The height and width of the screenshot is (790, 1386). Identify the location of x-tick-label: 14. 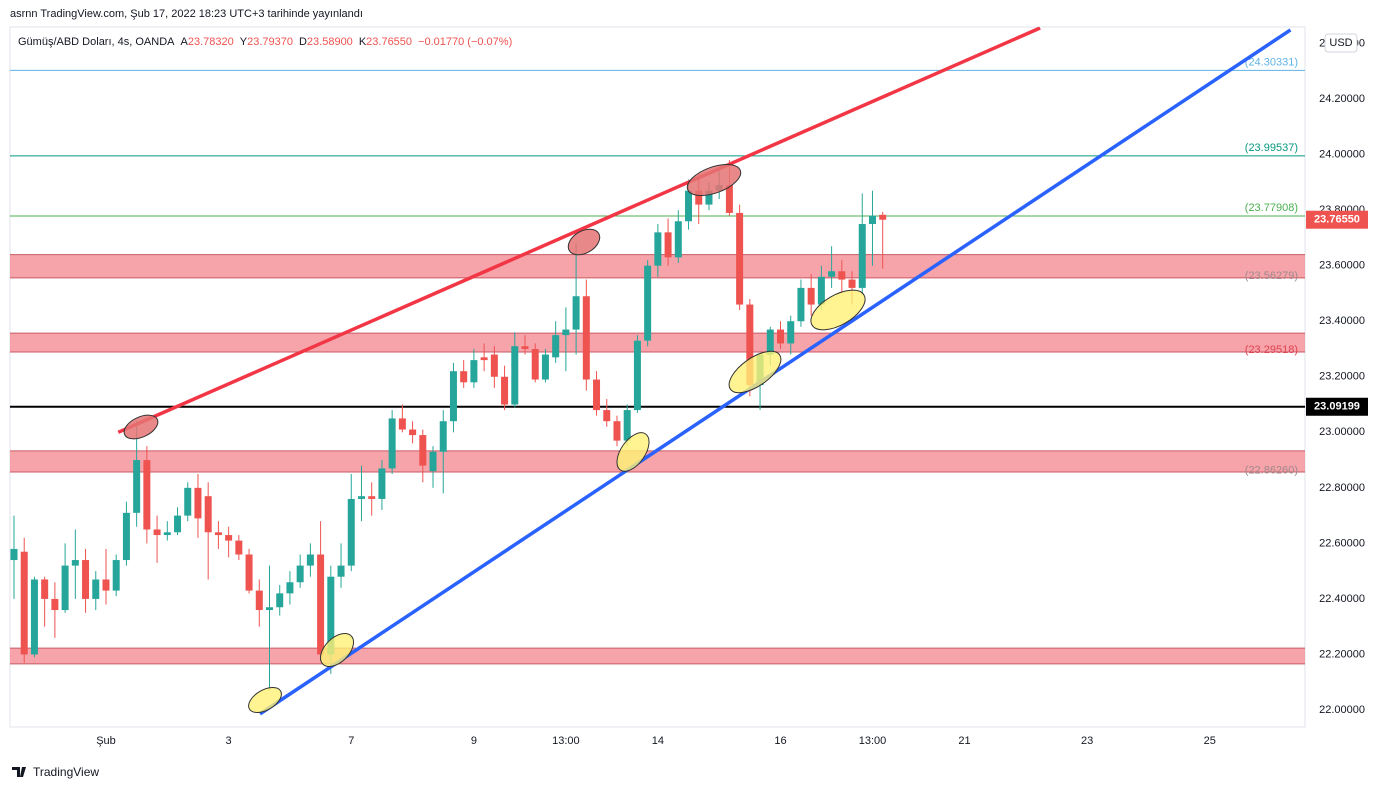
(658, 741).